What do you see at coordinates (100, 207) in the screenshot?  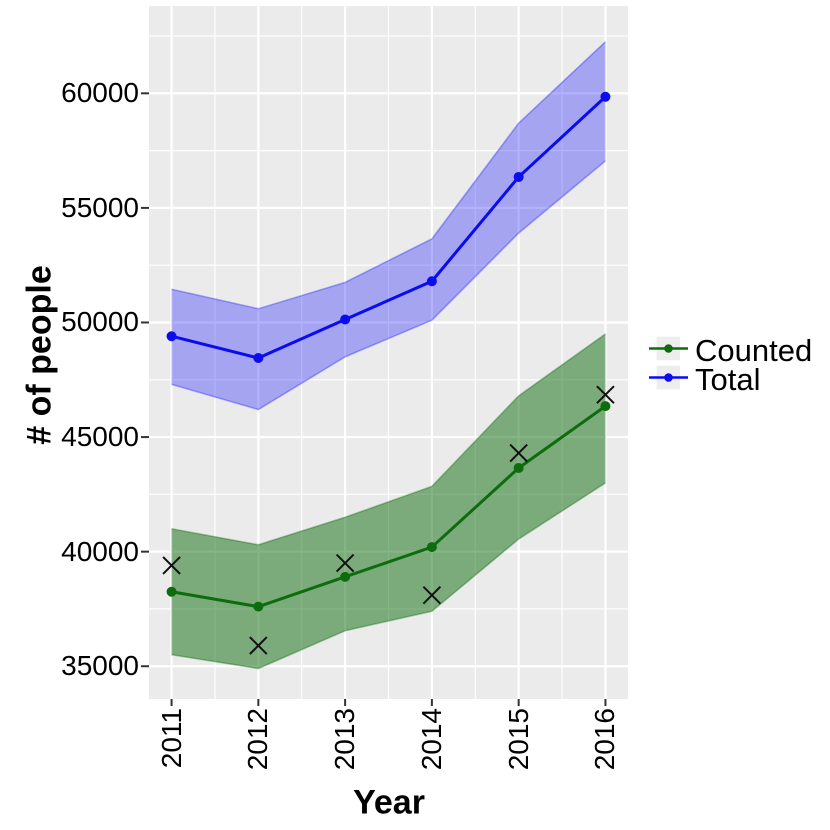 I see `y-tick-label: 55000` at bounding box center [100, 207].